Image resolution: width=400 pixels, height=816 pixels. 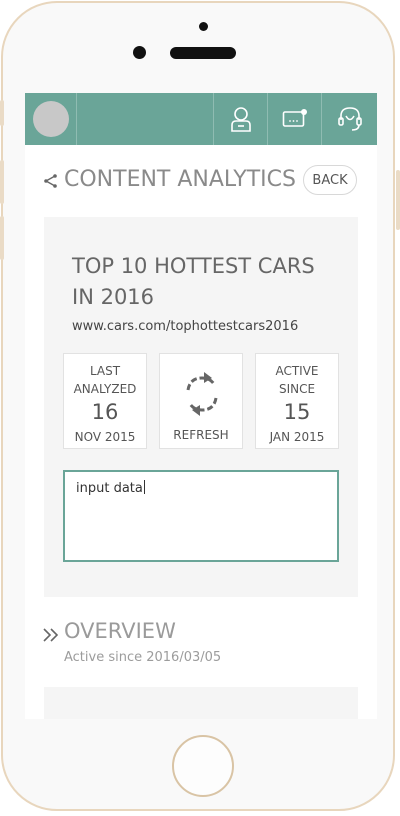 I want to click on stat-number: 16, so click(x=105, y=412).